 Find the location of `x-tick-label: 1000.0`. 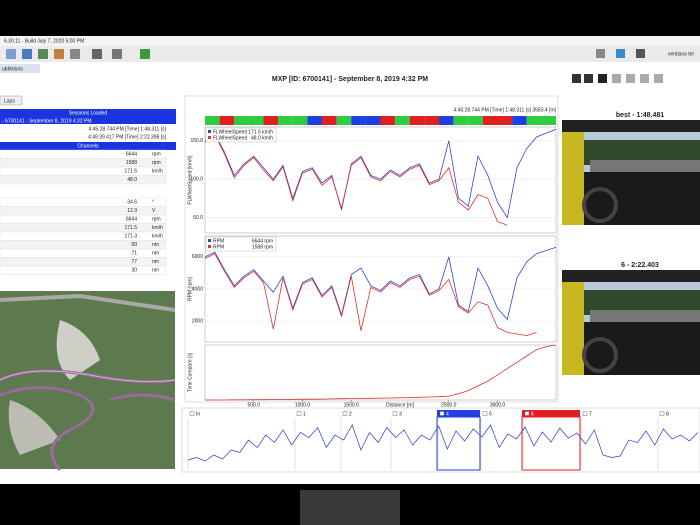

x-tick-label: 1000.0 is located at coordinates (303, 405).